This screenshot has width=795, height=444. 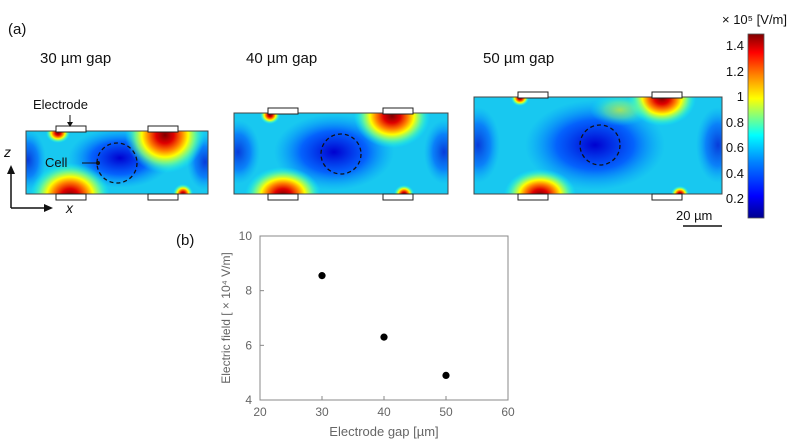 What do you see at coordinates (446, 412) in the screenshot?
I see `x-tick-label: 50` at bounding box center [446, 412].